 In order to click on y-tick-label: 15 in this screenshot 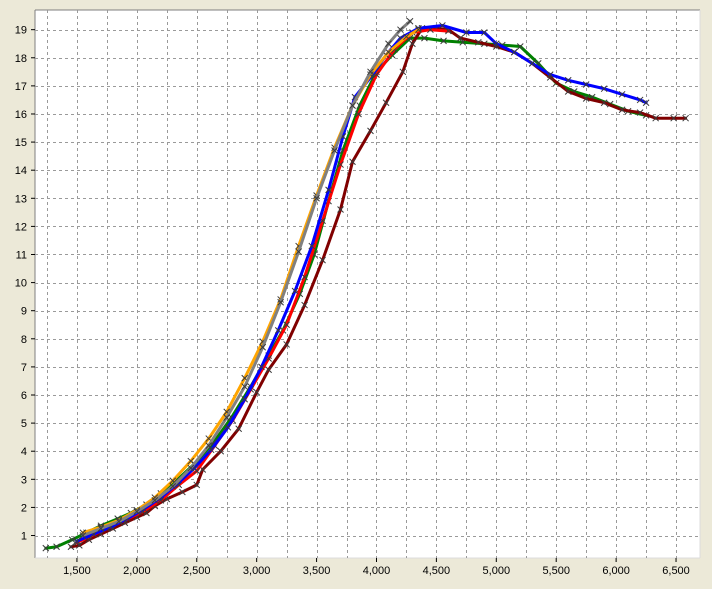, I will do `click(21, 143)`.